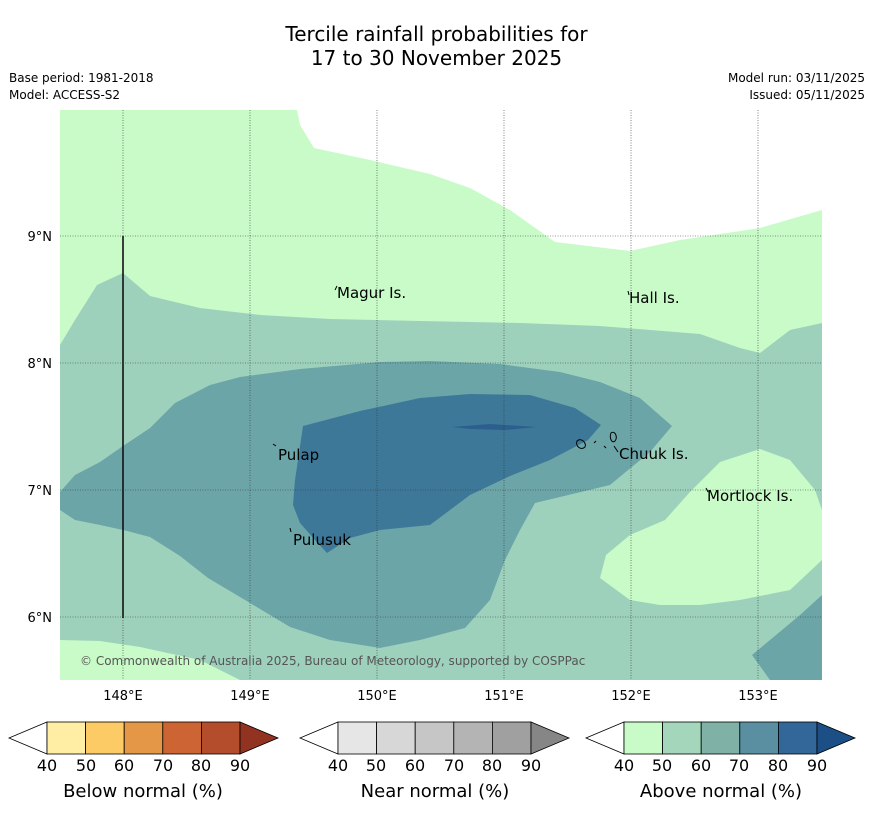 The width and height of the screenshot is (873, 816). I want to click on lon-tick-149: 149°E, so click(250, 696).